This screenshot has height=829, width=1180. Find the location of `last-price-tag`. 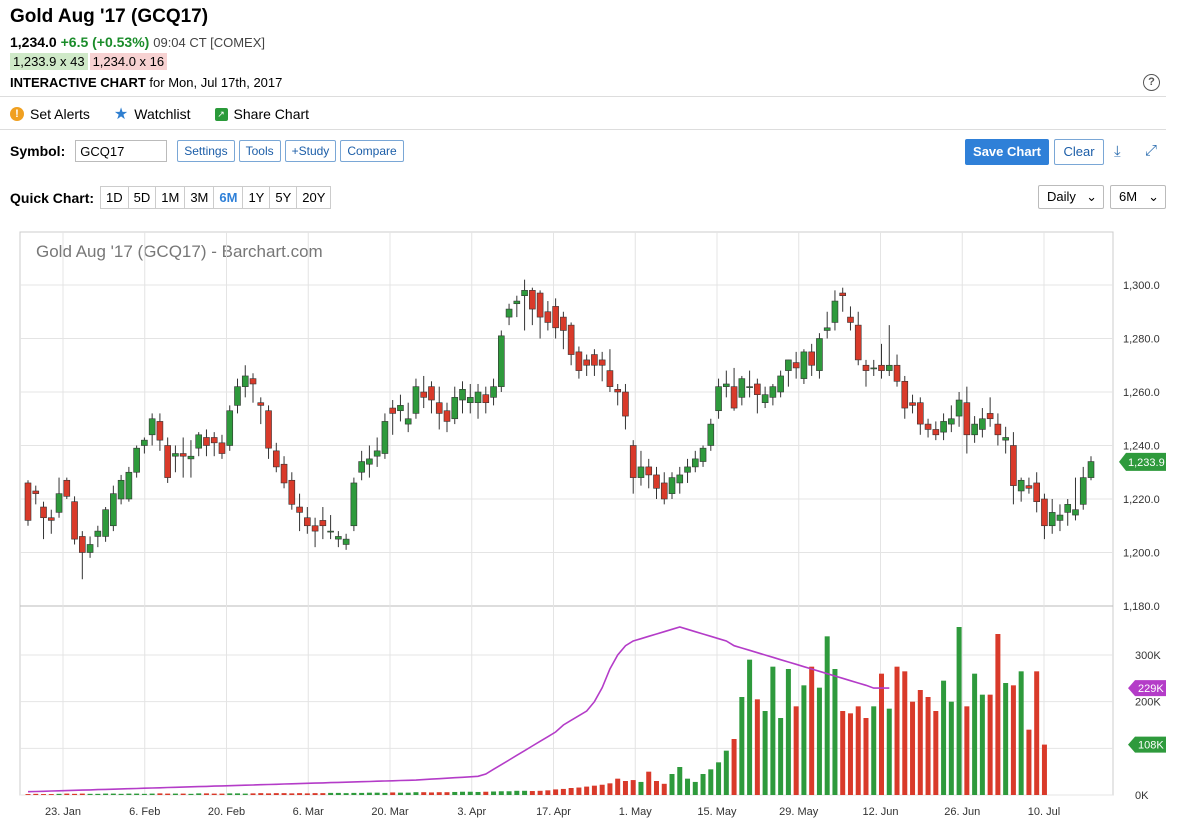

last-price-tag is located at coordinates (1142, 461).